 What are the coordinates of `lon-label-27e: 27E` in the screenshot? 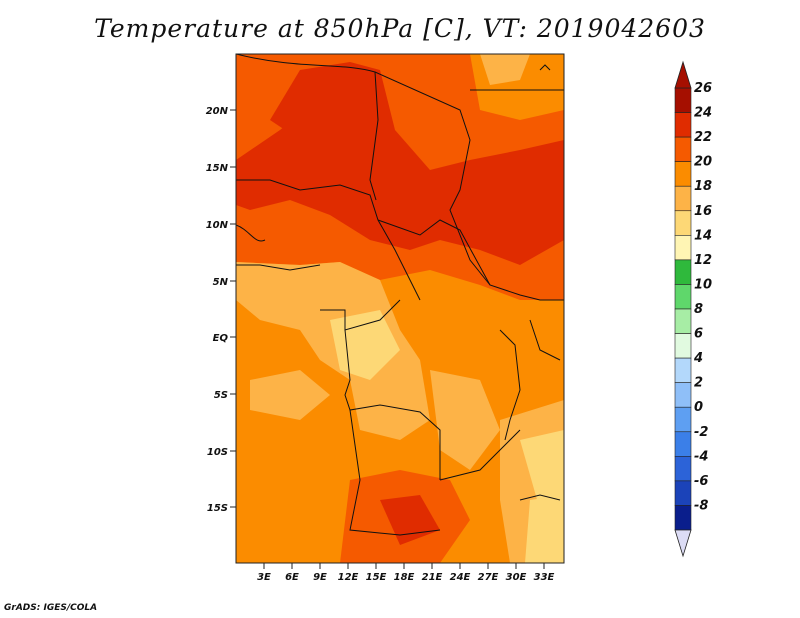 It's located at (488, 577).